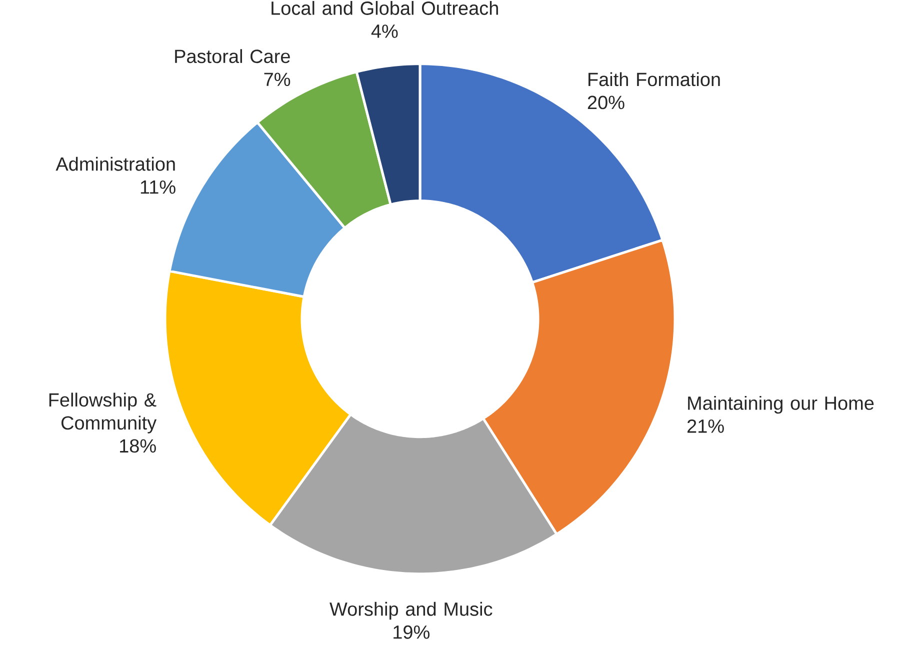 The image size is (923, 654). Describe the element at coordinates (115, 163) in the screenshot. I see `slice-label: Administration` at that location.